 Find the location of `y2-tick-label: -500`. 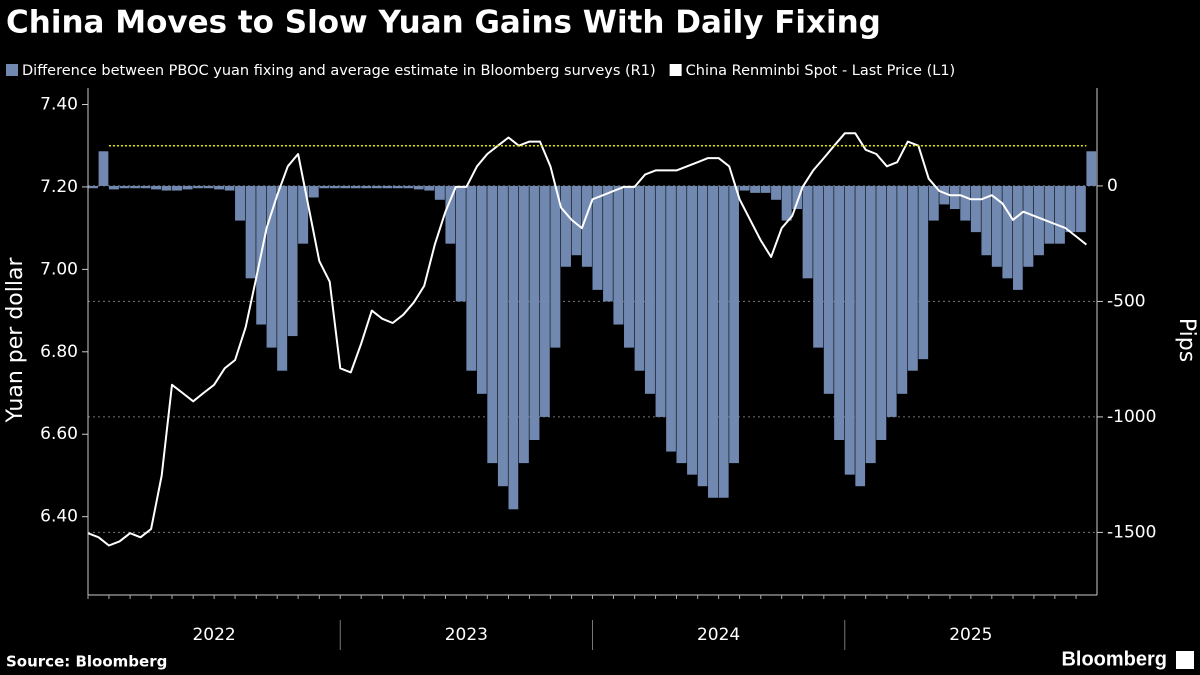

y2-tick-label: -500 is located at coordinates (1126, 301).